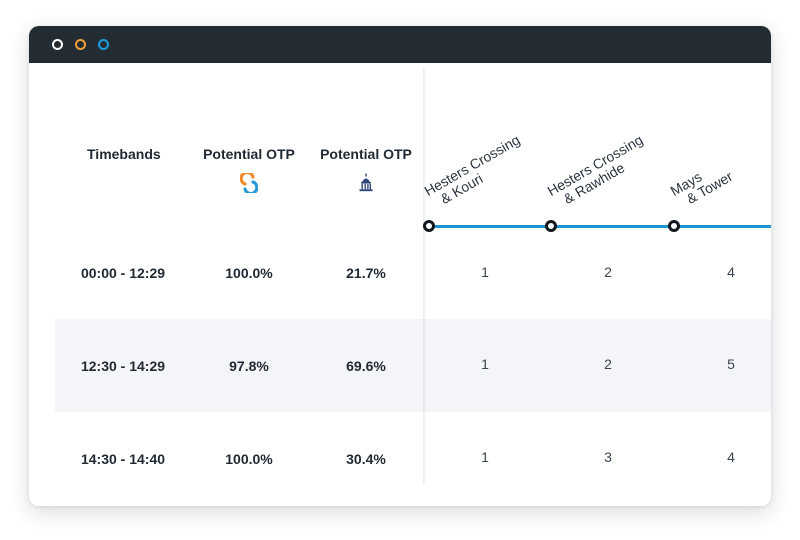  What do you see at coordinates (551, 226) in the screenshot?
I see `stop-marker-hesters-rawhide` at bounding box center [551, 226].